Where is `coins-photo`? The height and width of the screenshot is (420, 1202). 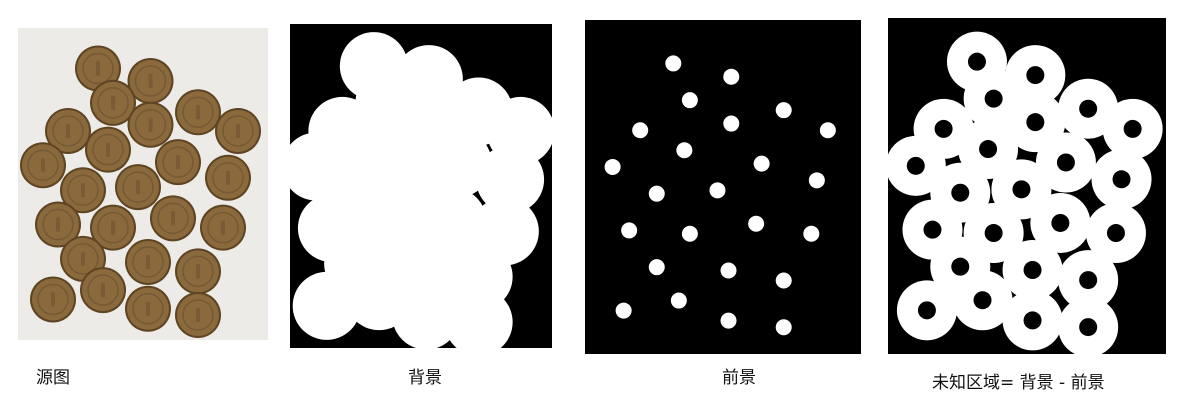 coins-photo is located at coordinates (140, 192).